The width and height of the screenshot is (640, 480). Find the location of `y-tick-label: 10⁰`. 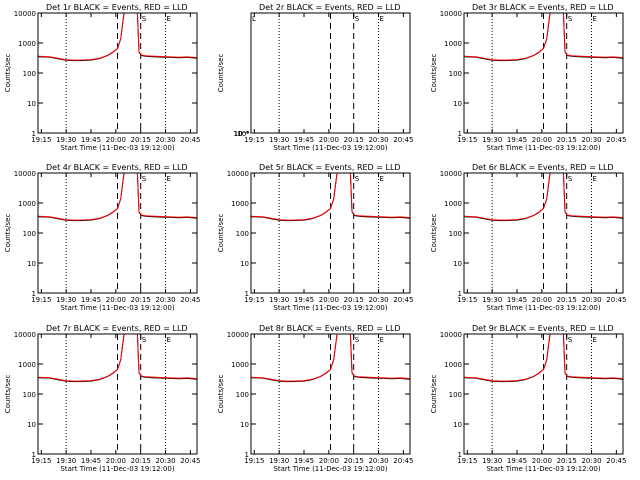

y-tick-label: 10⁰ is located at coordinates (243, 134).